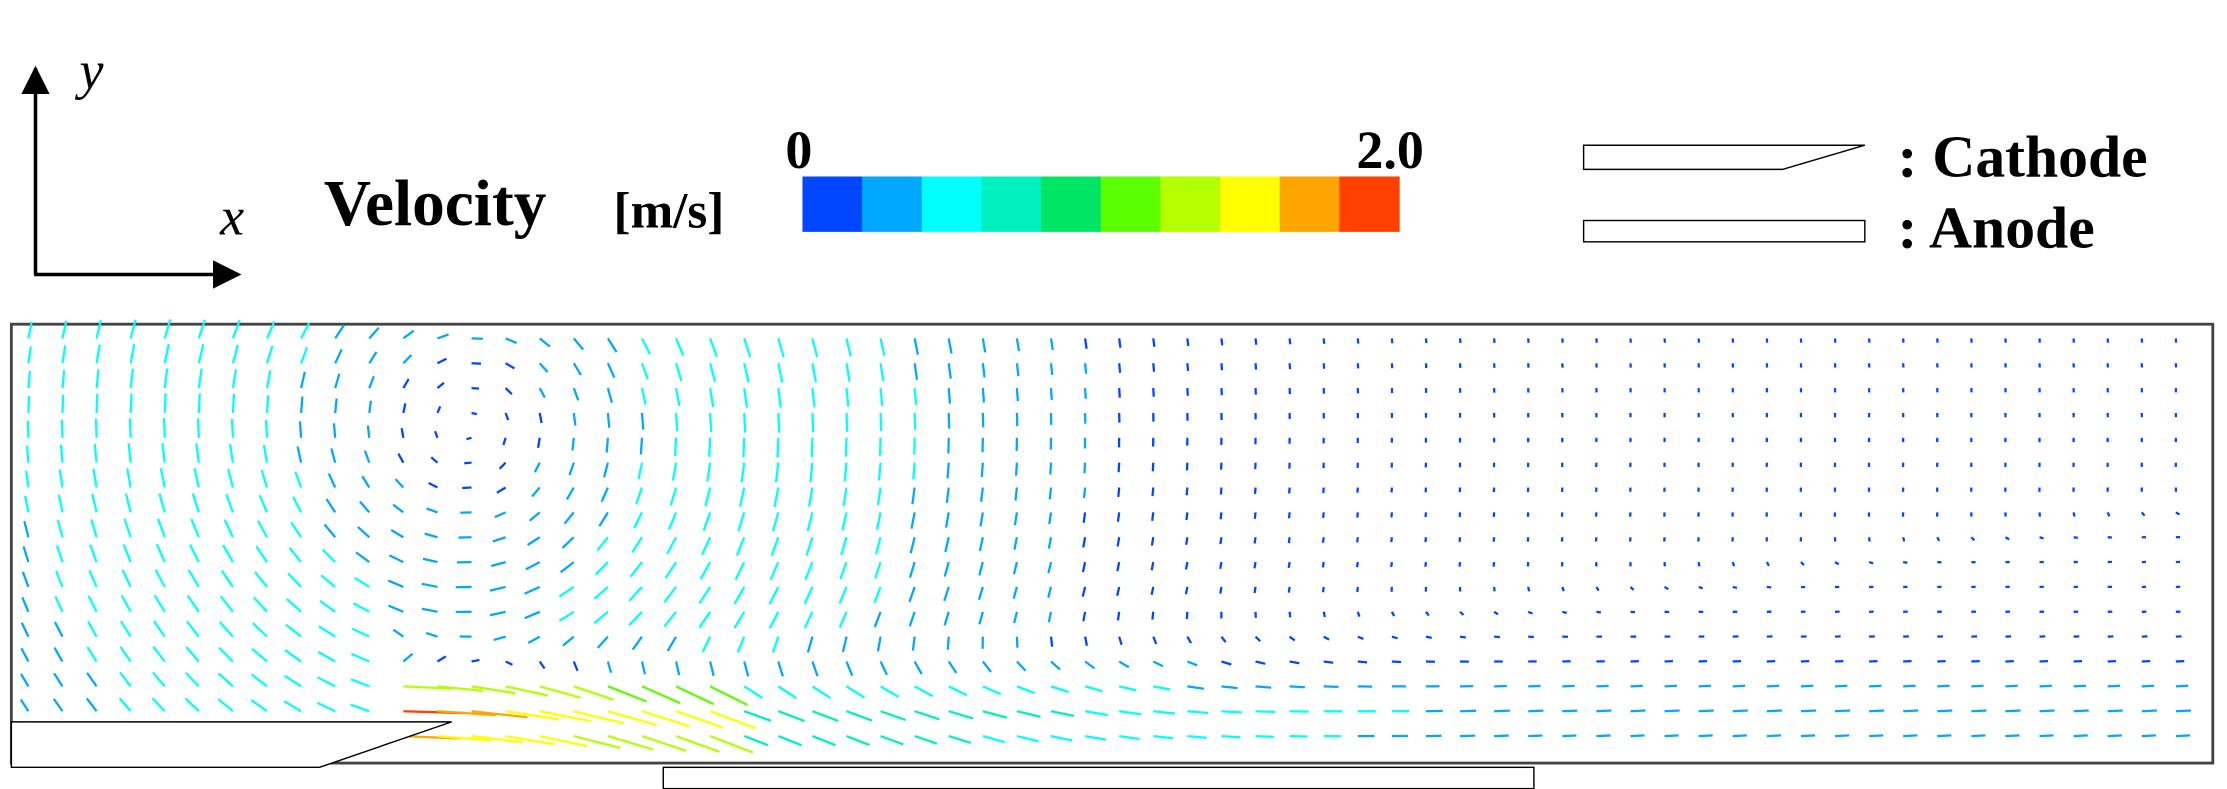  Describe the element at coordinates (2022, 156) in the screenshot. I see `cathode-legend-label: : Cathode` at that location.